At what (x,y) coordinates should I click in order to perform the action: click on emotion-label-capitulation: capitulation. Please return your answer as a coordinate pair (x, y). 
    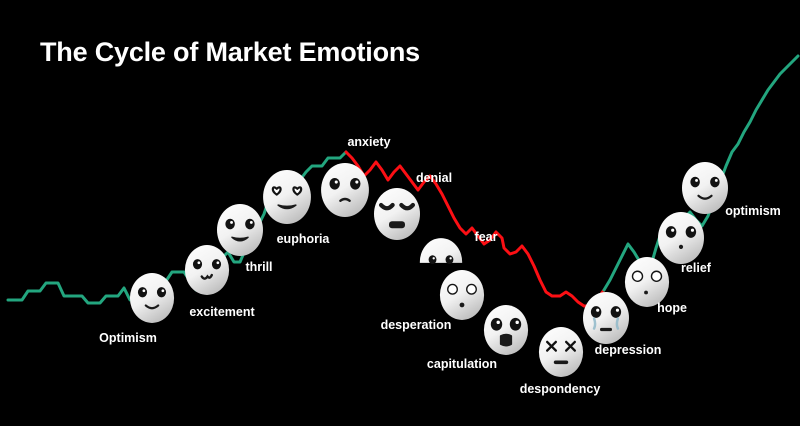
    Looking at the image, I should click on (462, 364).